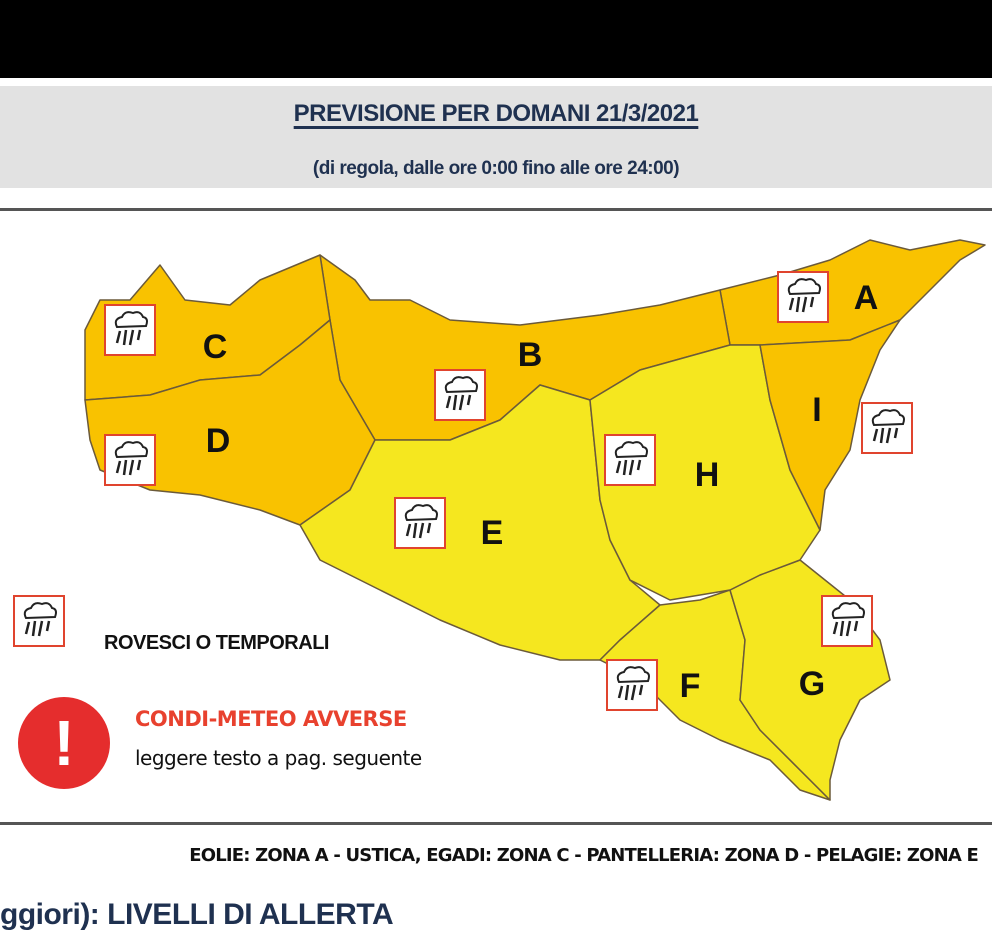 This screenshot has height=944, width=992. What do you see at coordinates (216, 643) in the screenshot?
I see `legend-storm-label: ROVESCI O TEMPORALI` at bounding box center [216, 643].